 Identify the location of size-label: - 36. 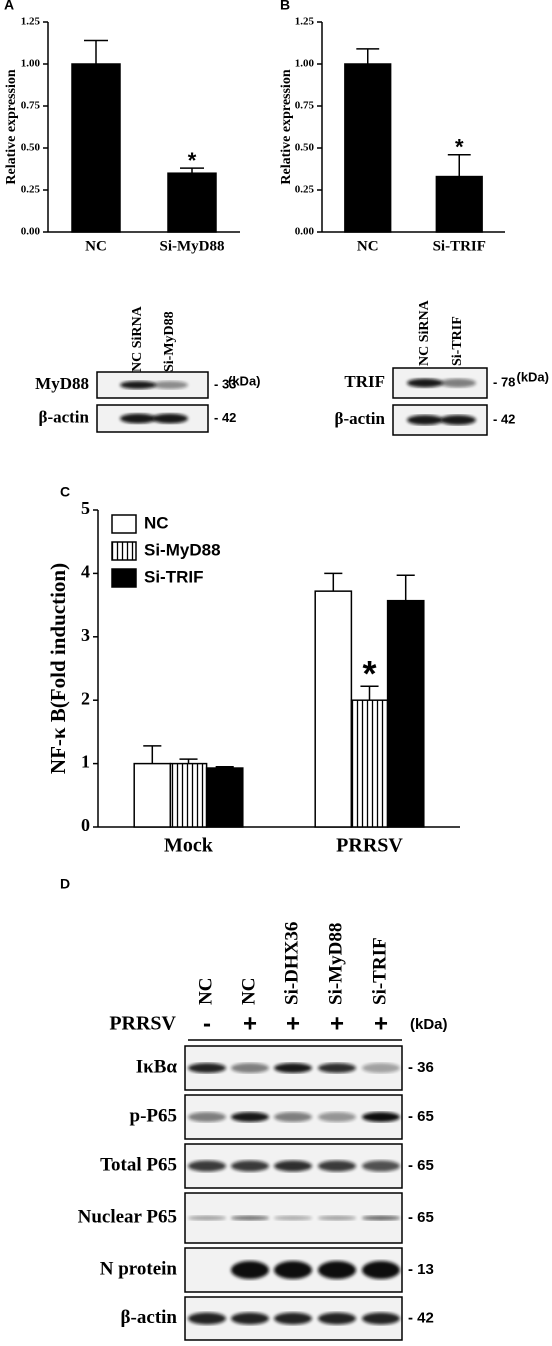
(421, 1067).